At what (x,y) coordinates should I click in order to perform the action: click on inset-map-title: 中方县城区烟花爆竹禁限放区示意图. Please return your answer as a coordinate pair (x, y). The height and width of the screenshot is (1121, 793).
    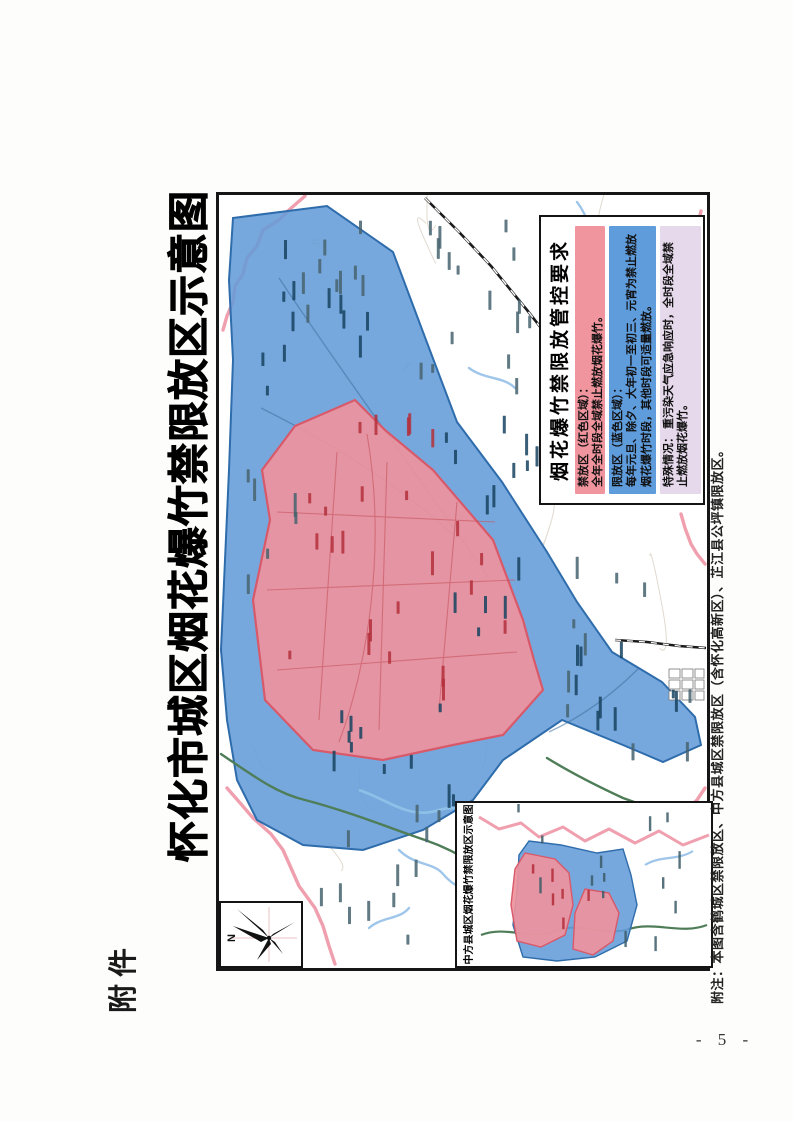
    Looking at the image, I should click on (469, 884).